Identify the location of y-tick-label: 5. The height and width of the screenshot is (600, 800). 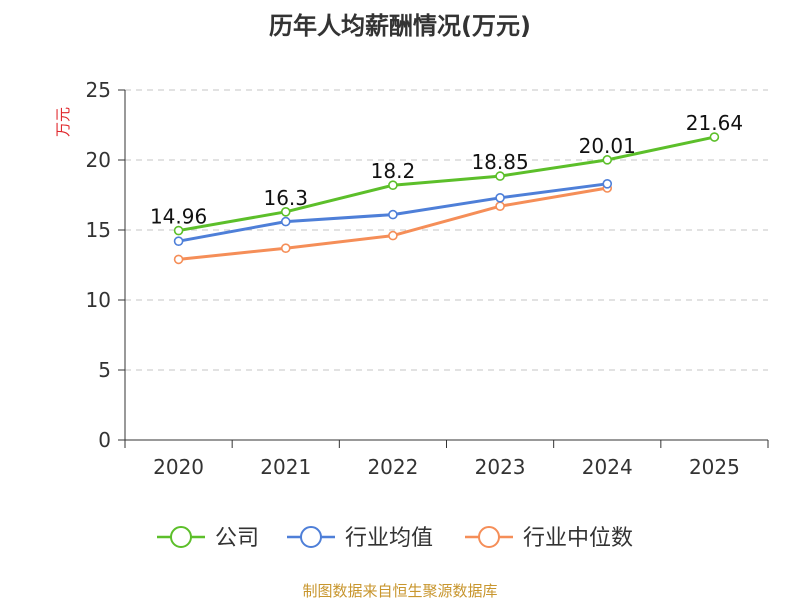
(104, 370).